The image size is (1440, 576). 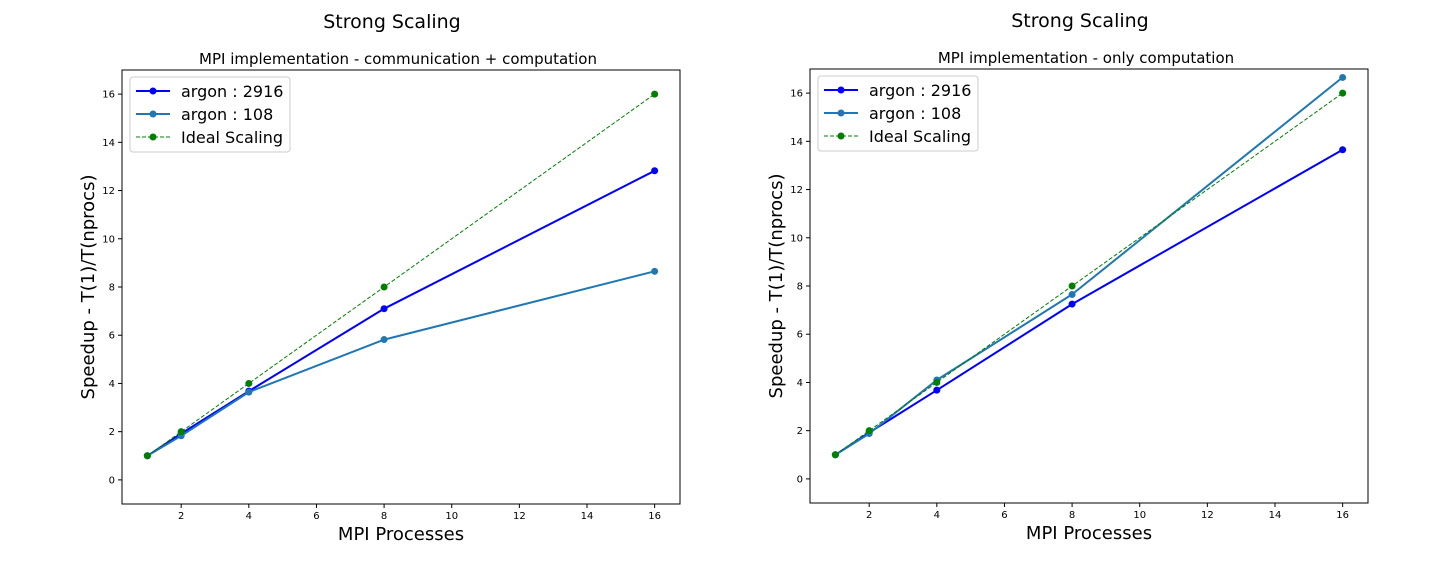 What do you see at coordinates (1086, 58) in the screenshot?
I see `chart-title: MPI implementation - only computation` at bounding box center [1086, 58].